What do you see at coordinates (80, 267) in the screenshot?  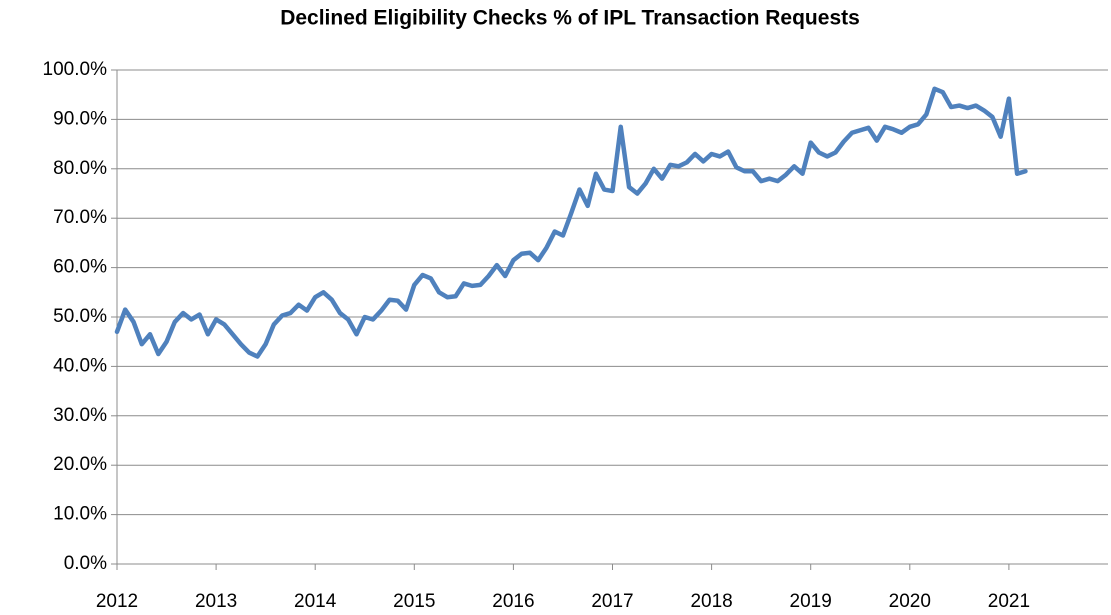 I see `y-tick-label: 60.0%` at bounding box center [80, 267].